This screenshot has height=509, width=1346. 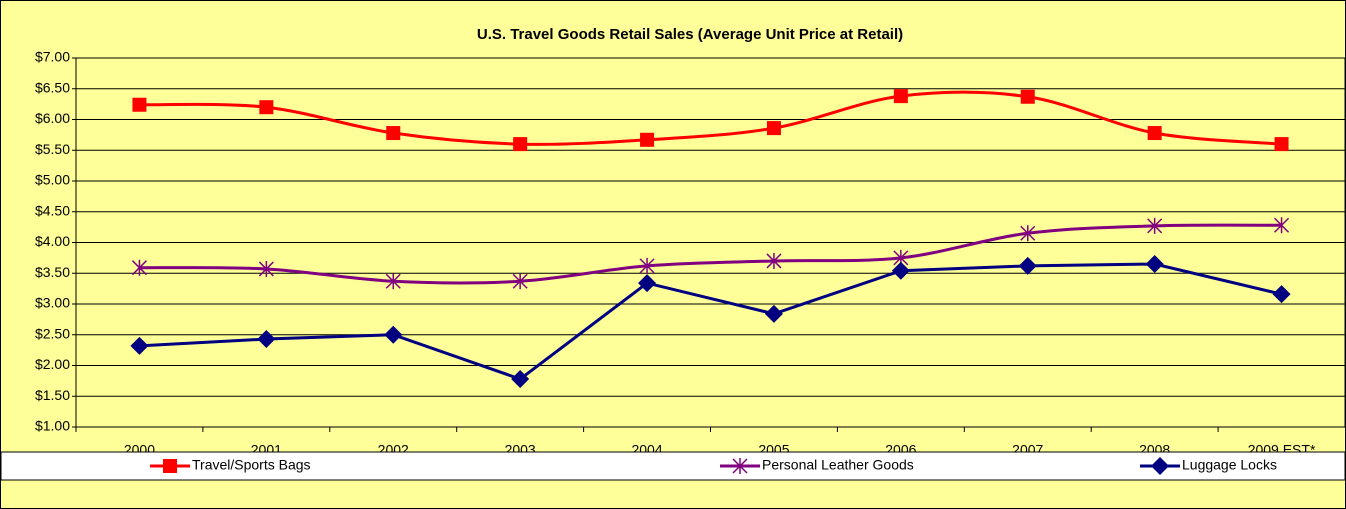 I want to click on legend-label: Luggage Locks, so click(x=1229, y=465).